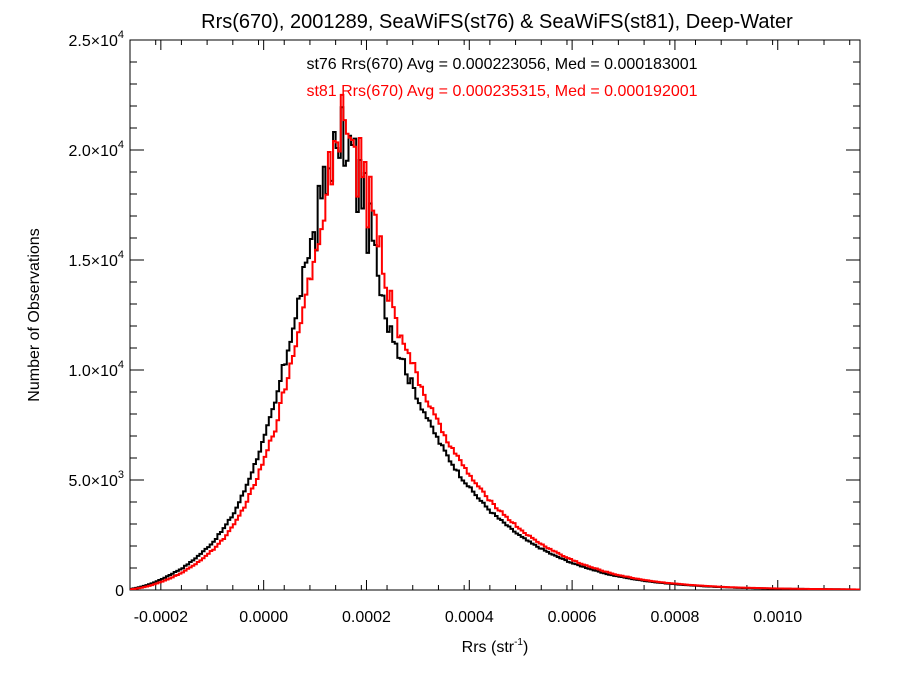 Image resolution: width=900 pixels, height=675 pixels. Describe the element at coordinates (34, 314) in the screenshot. I see `y-axis-title: Number of Observations` at that location.